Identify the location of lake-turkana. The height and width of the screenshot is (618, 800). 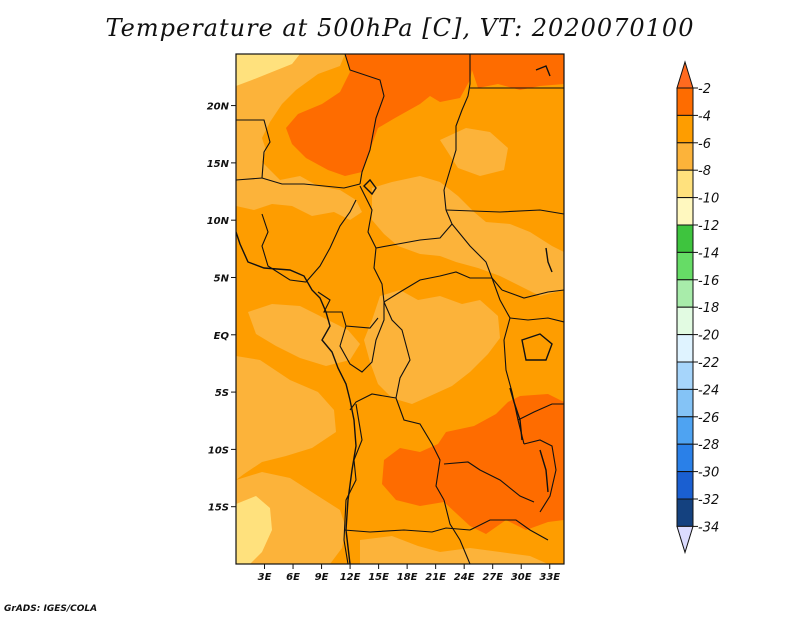
(549, 260).